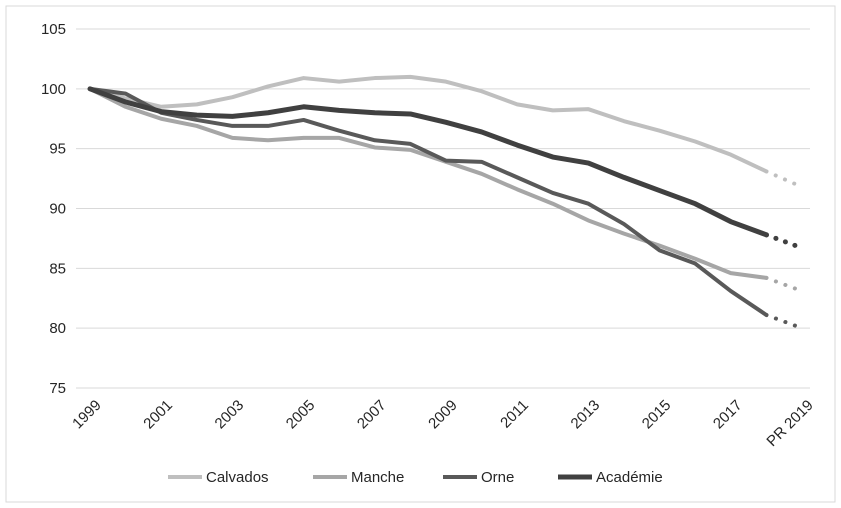  I want to click on legend-label: Calvados, so click(237, 477).